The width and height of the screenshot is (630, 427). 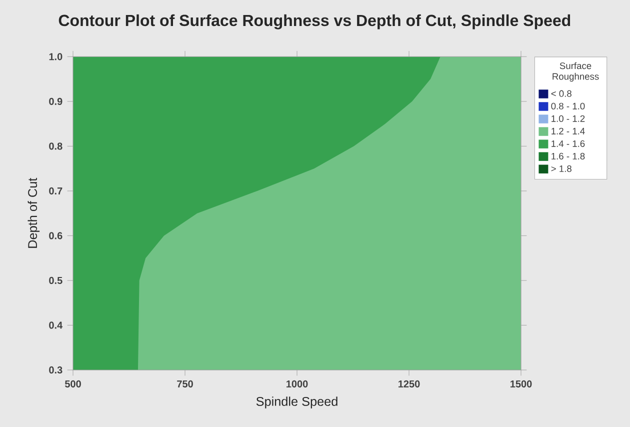 What do you see at coordinates (575, 72) in the screenshot?
I see `legend-title: Surface Roughness` at bounding box center [575, 72].